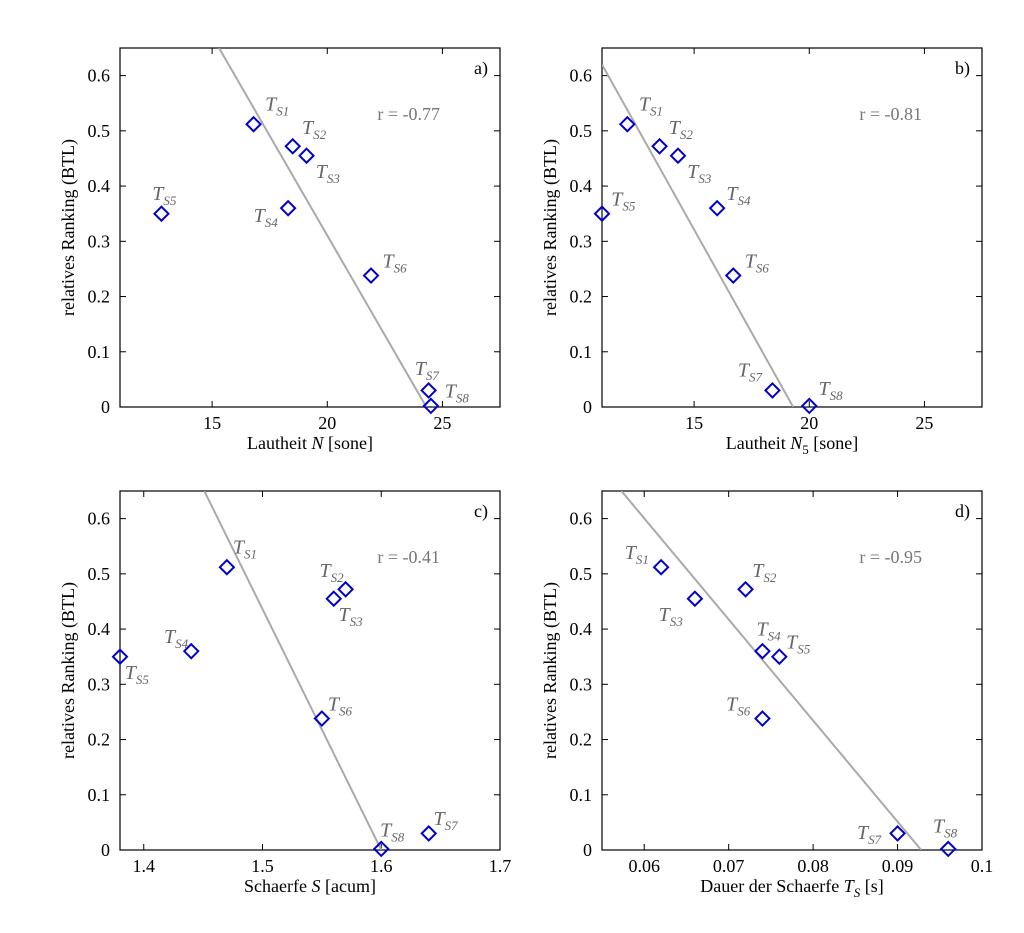 The image size is (1024, 933). I want to click on x-tick-label: 0.09, so click(898, 866).